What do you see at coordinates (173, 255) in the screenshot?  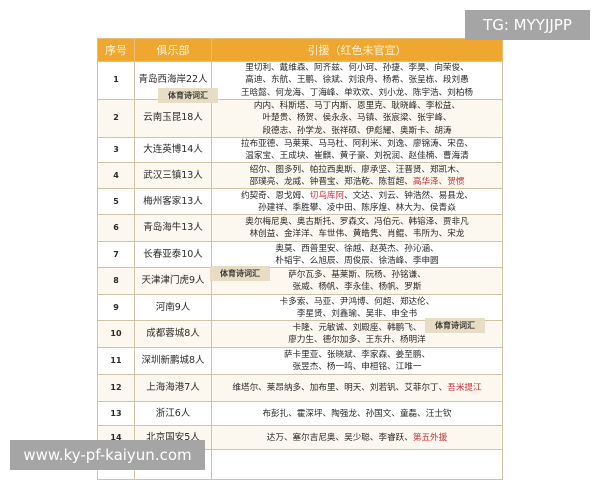 I see `club-name: 长春亚泰10人` at bounding box center [173, 255].